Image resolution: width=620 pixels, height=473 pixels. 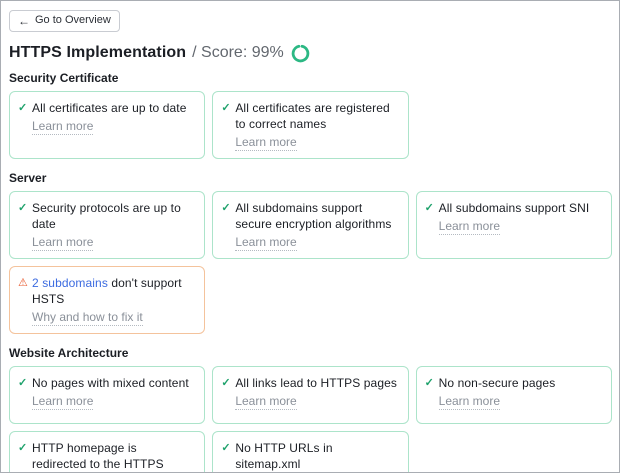 What do you see at coordinates (24, 20) in the screenshot?
I see `back-arrow-icon: ←` at bounding box center [24, 20].